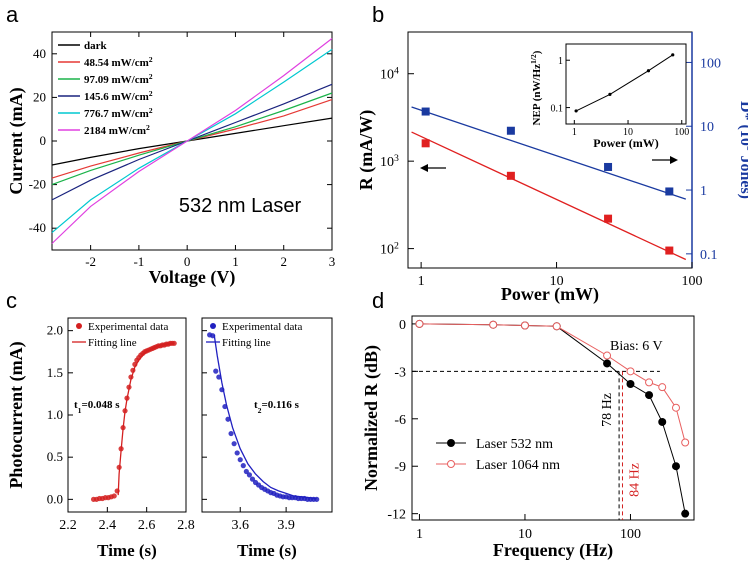 Image resolution: width=748 pixels, height=569 pixels. I want to click on x-axis-label-a: Voltage (V), so click(192, 277).